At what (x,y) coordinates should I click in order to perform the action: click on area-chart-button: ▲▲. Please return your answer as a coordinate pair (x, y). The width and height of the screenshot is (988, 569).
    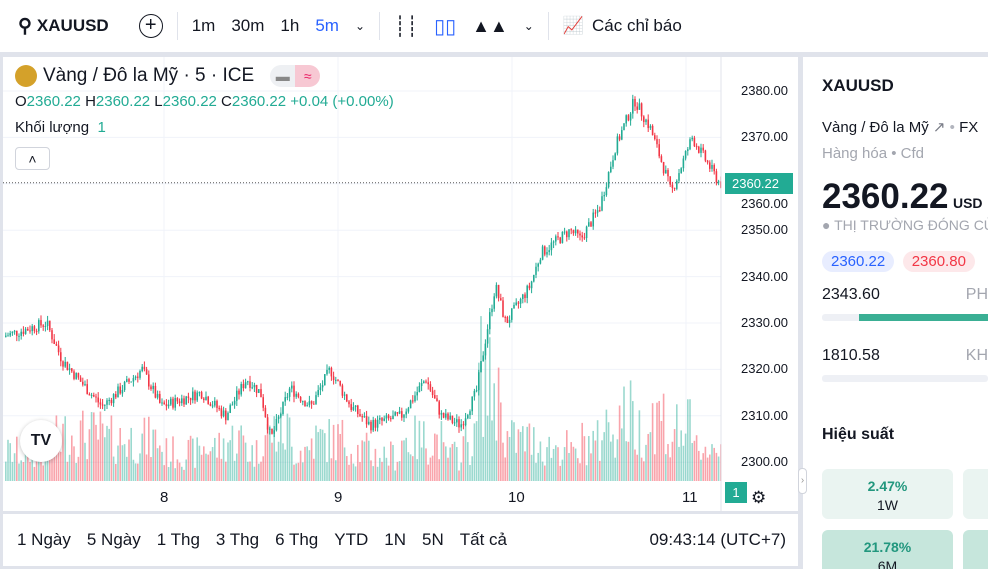
    Looking at the image, I should click on (490, 26).